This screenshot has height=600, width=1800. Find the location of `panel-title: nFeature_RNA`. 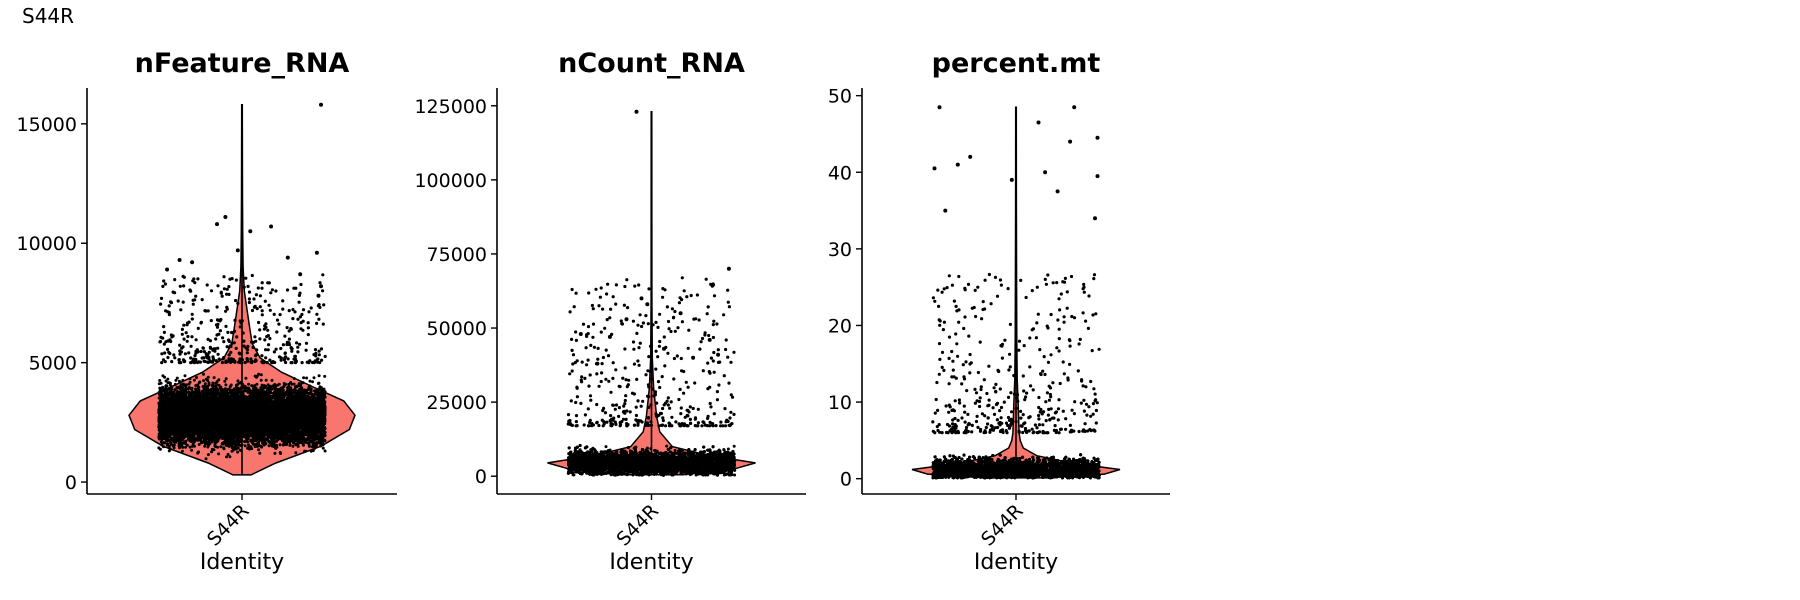

panel-title: nFeature_RNA is located at coordinates (242, 63).